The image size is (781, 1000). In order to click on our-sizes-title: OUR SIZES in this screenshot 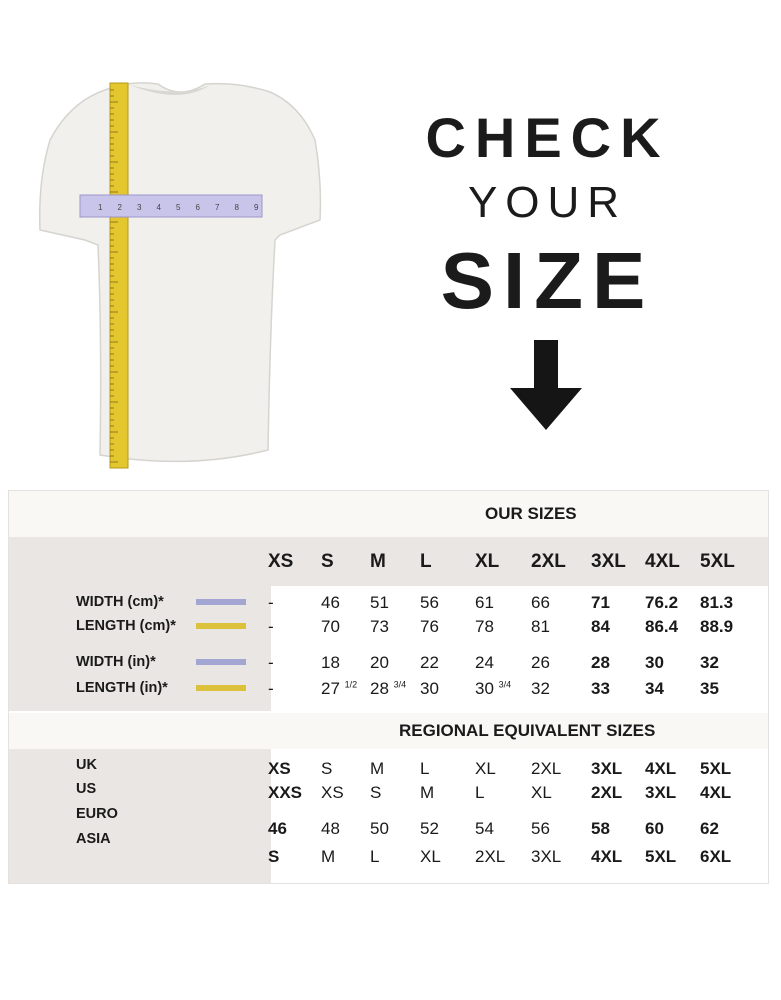, I will do `click(531, 513)`.